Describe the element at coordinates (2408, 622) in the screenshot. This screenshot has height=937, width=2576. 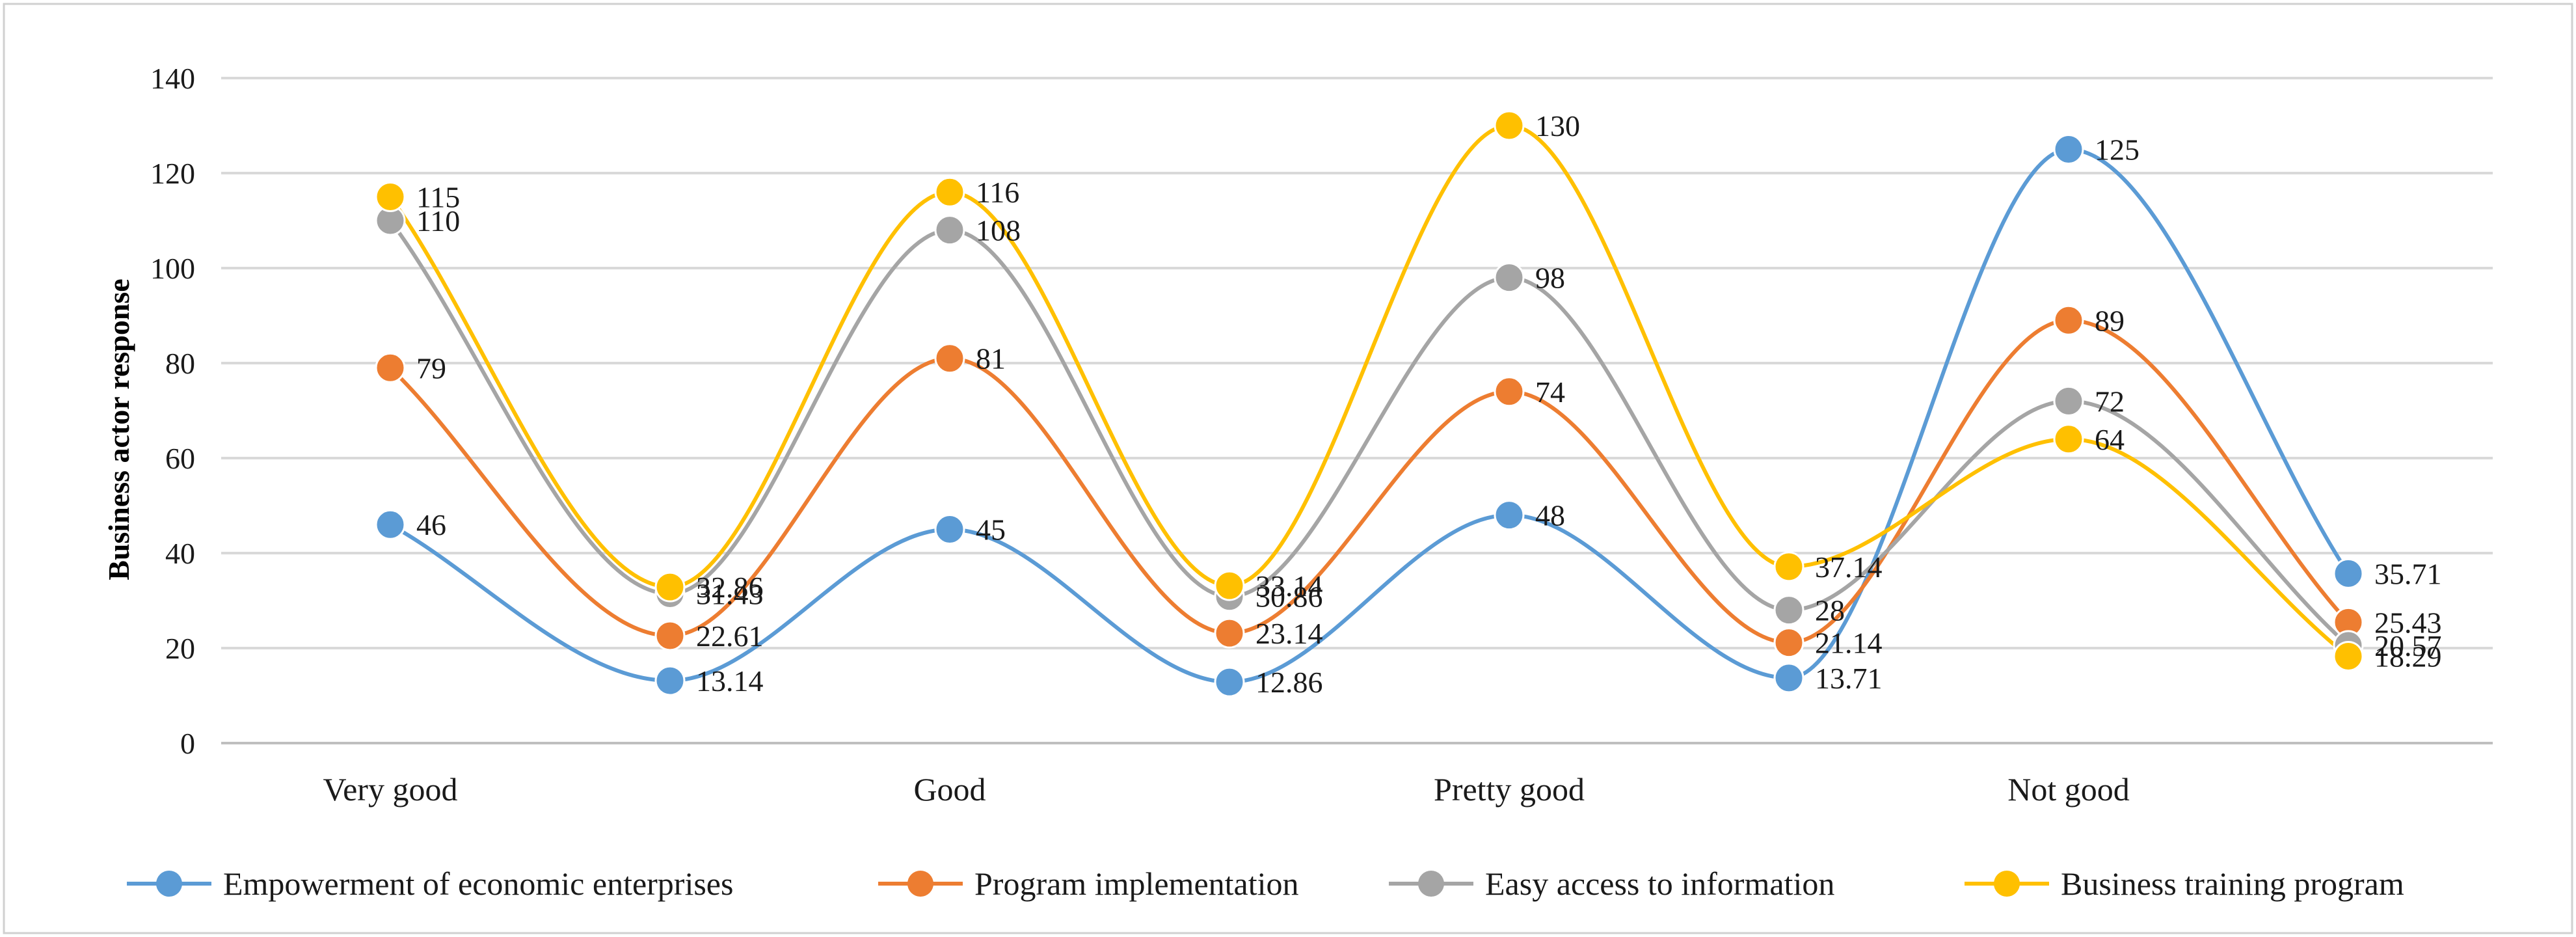
I see `data-label-program-implementation: 25.43` at that location.